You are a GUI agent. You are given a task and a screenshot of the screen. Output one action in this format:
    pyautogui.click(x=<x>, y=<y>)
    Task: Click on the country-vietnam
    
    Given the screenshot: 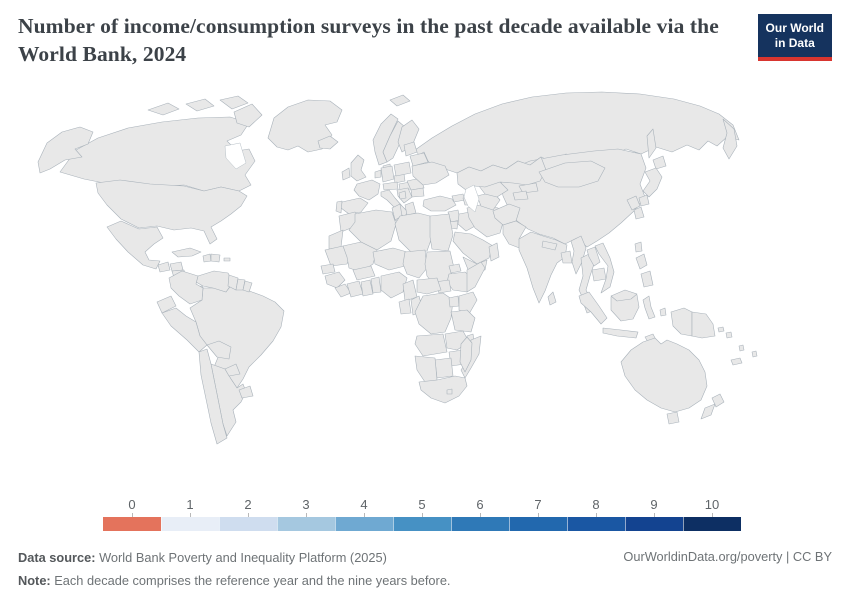 What is the action you would take?
    pyautogui.click(x=604, y=268)
    